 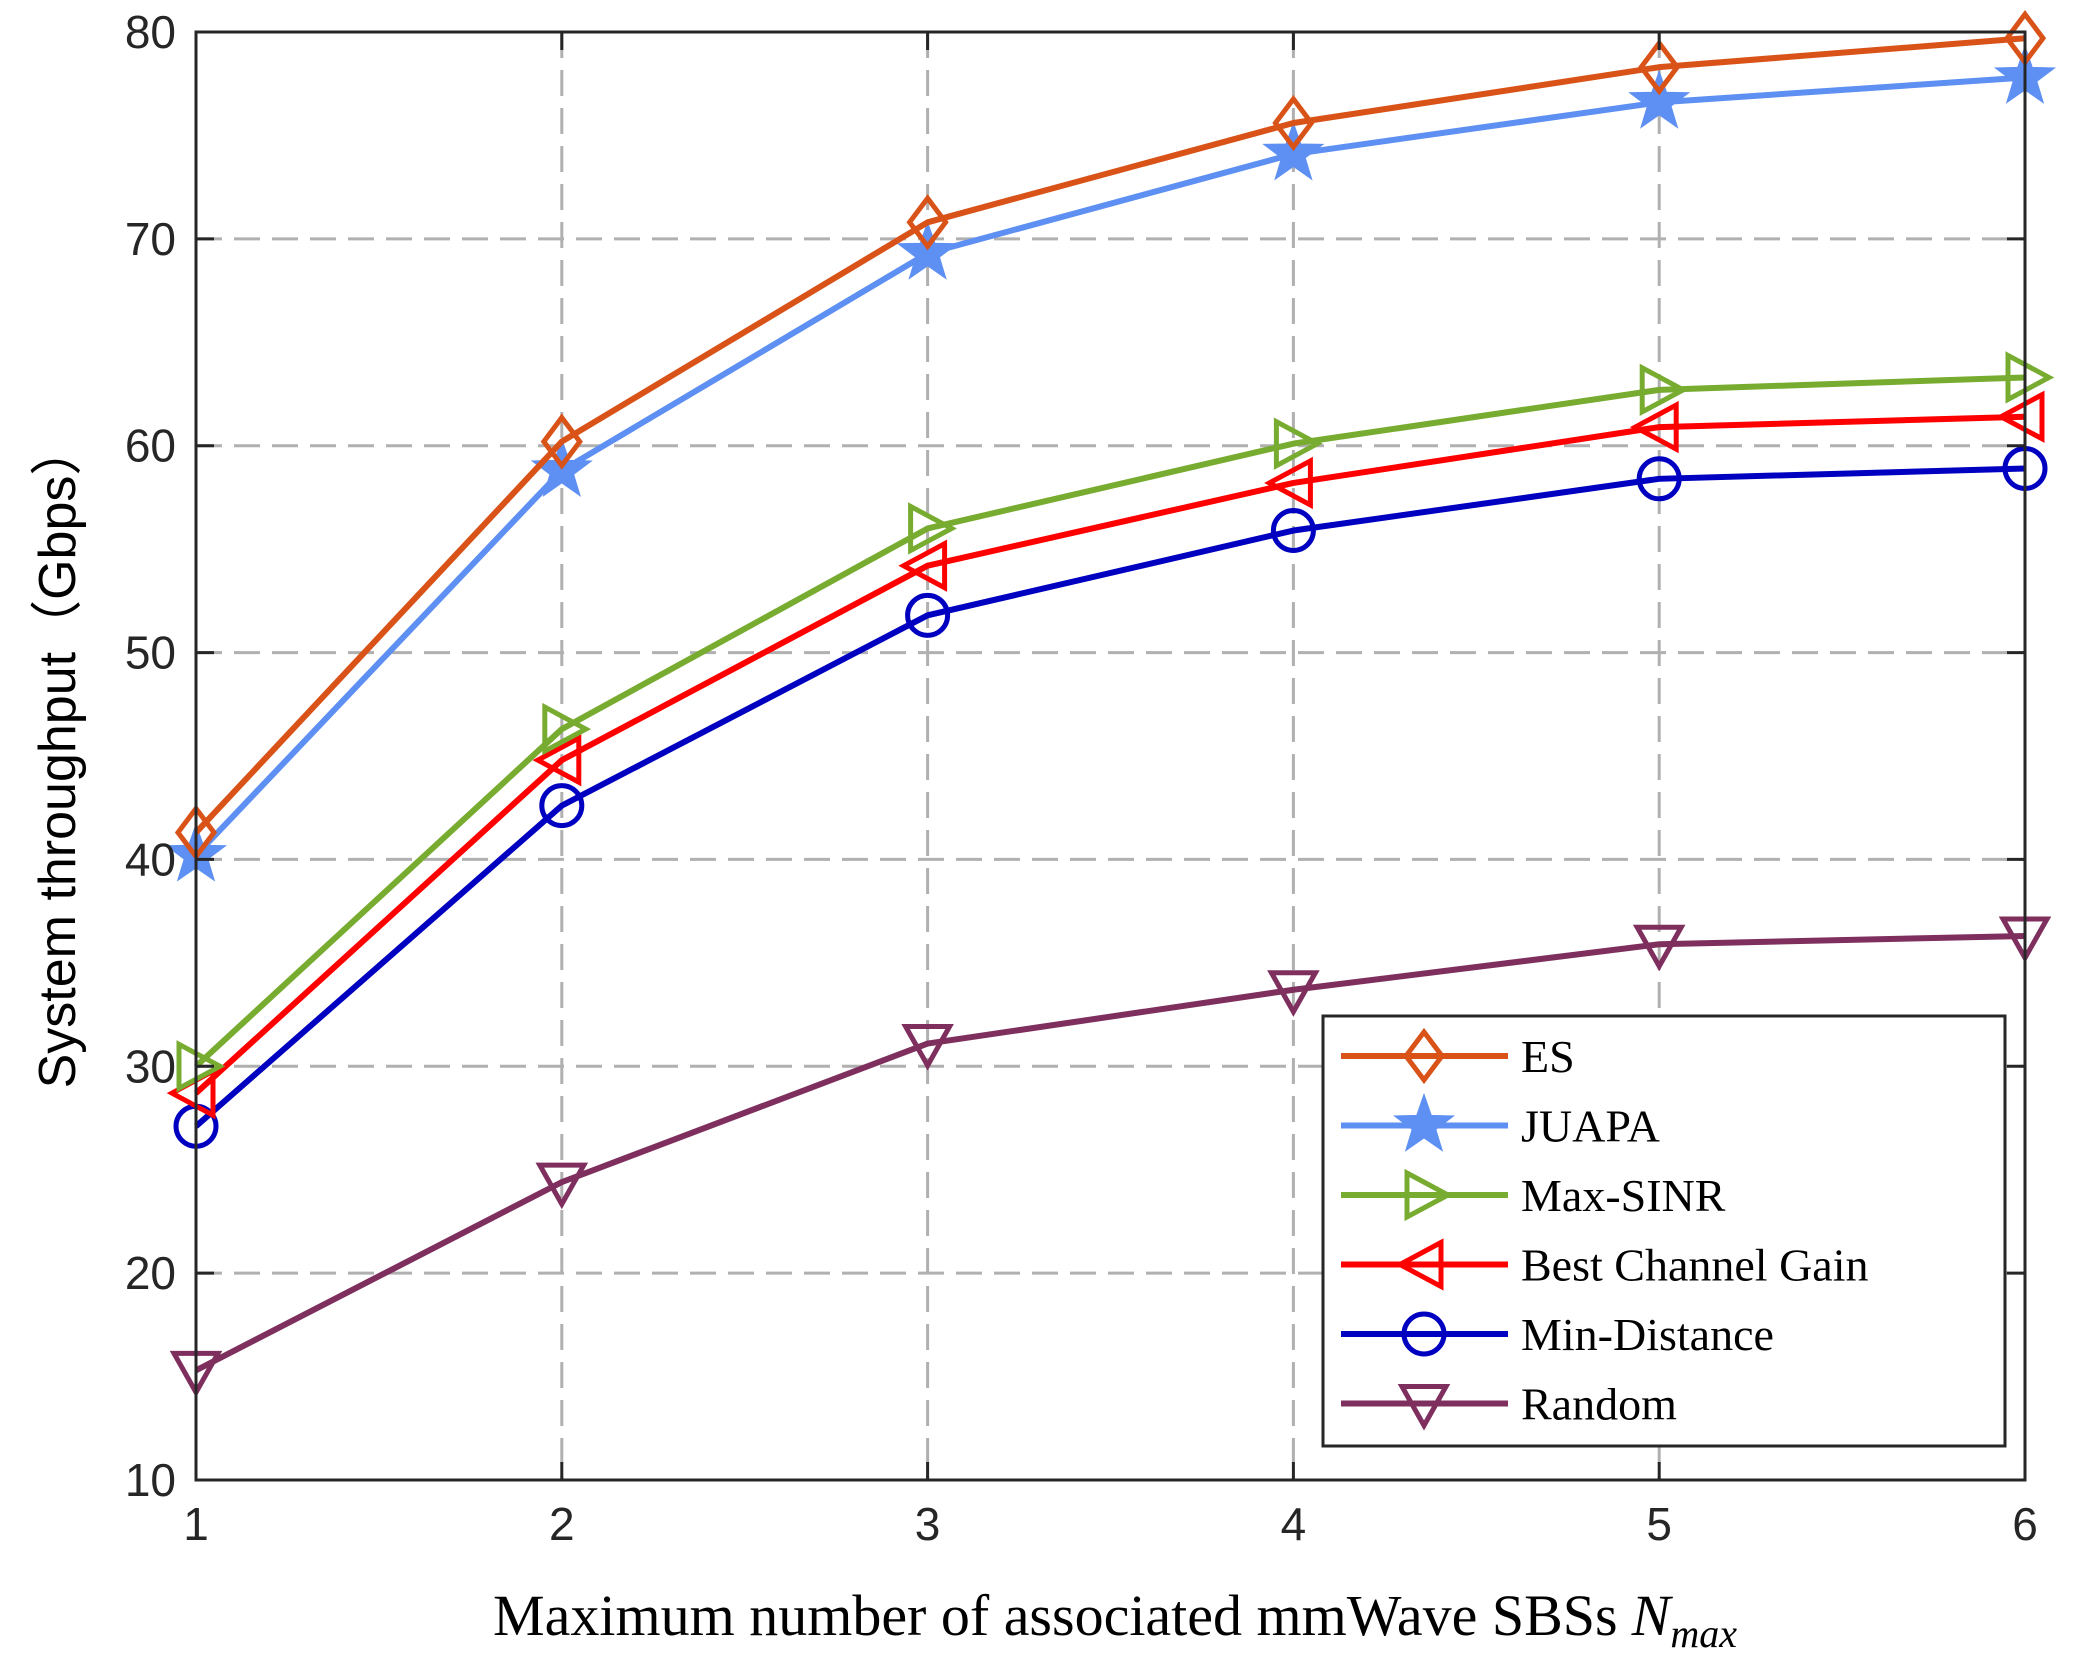 What do you see at coordinates (1509, 1405) in the screenshot?
I see `legend-item: Random` at bounding box center [1509, 1405].